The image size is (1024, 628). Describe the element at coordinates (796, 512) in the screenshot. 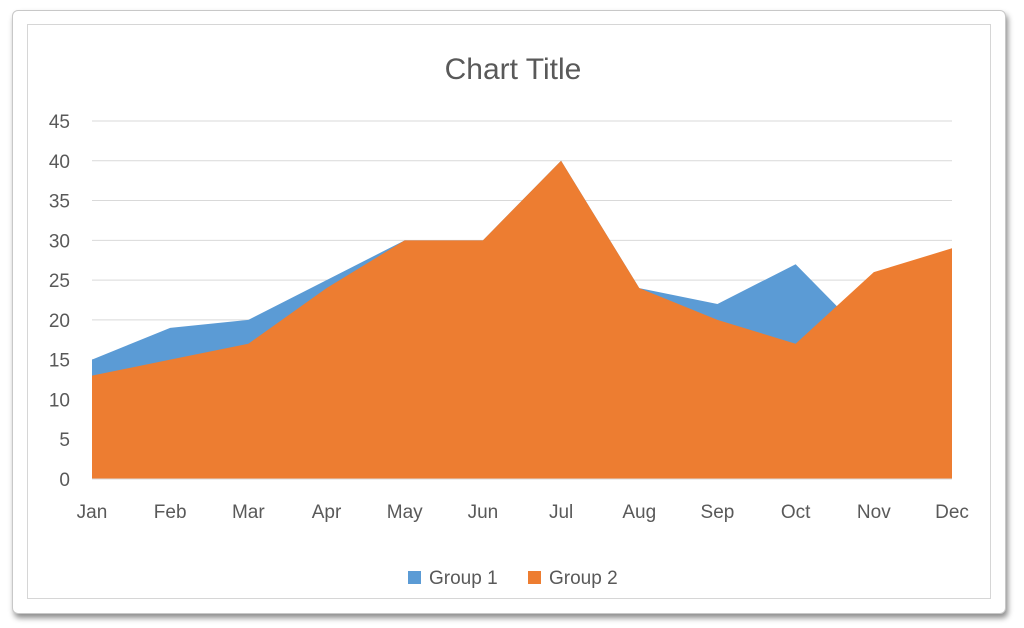

I see `x-tick-label: Oct` at that location.